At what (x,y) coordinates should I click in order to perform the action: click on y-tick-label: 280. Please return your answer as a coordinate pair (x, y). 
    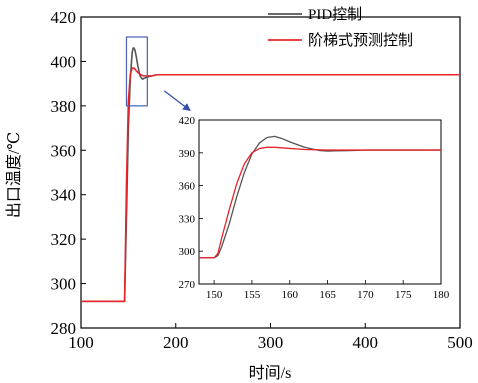
    Looking at the image, I should click on (64, 328).